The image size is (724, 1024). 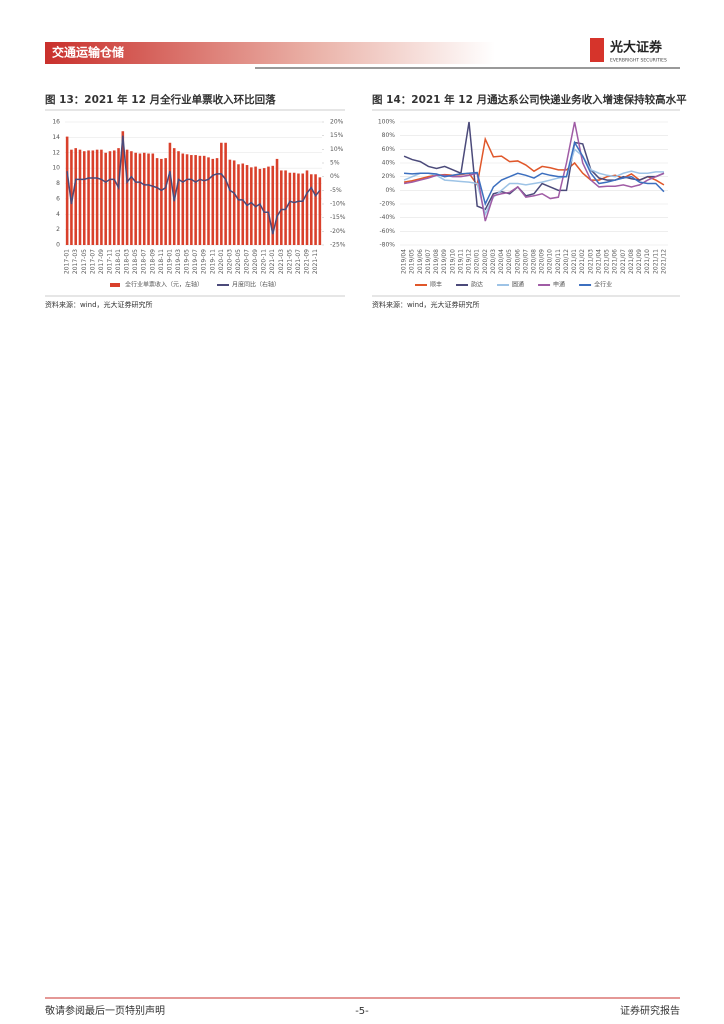 I want to click on brand: 光大证券, so click(x=636, y=48).